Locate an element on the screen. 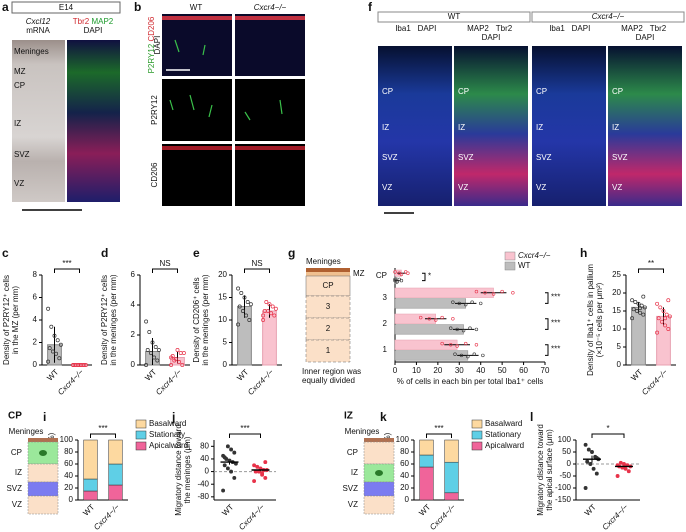  x-tick-label: 10 is located at coordinates (416, 370).